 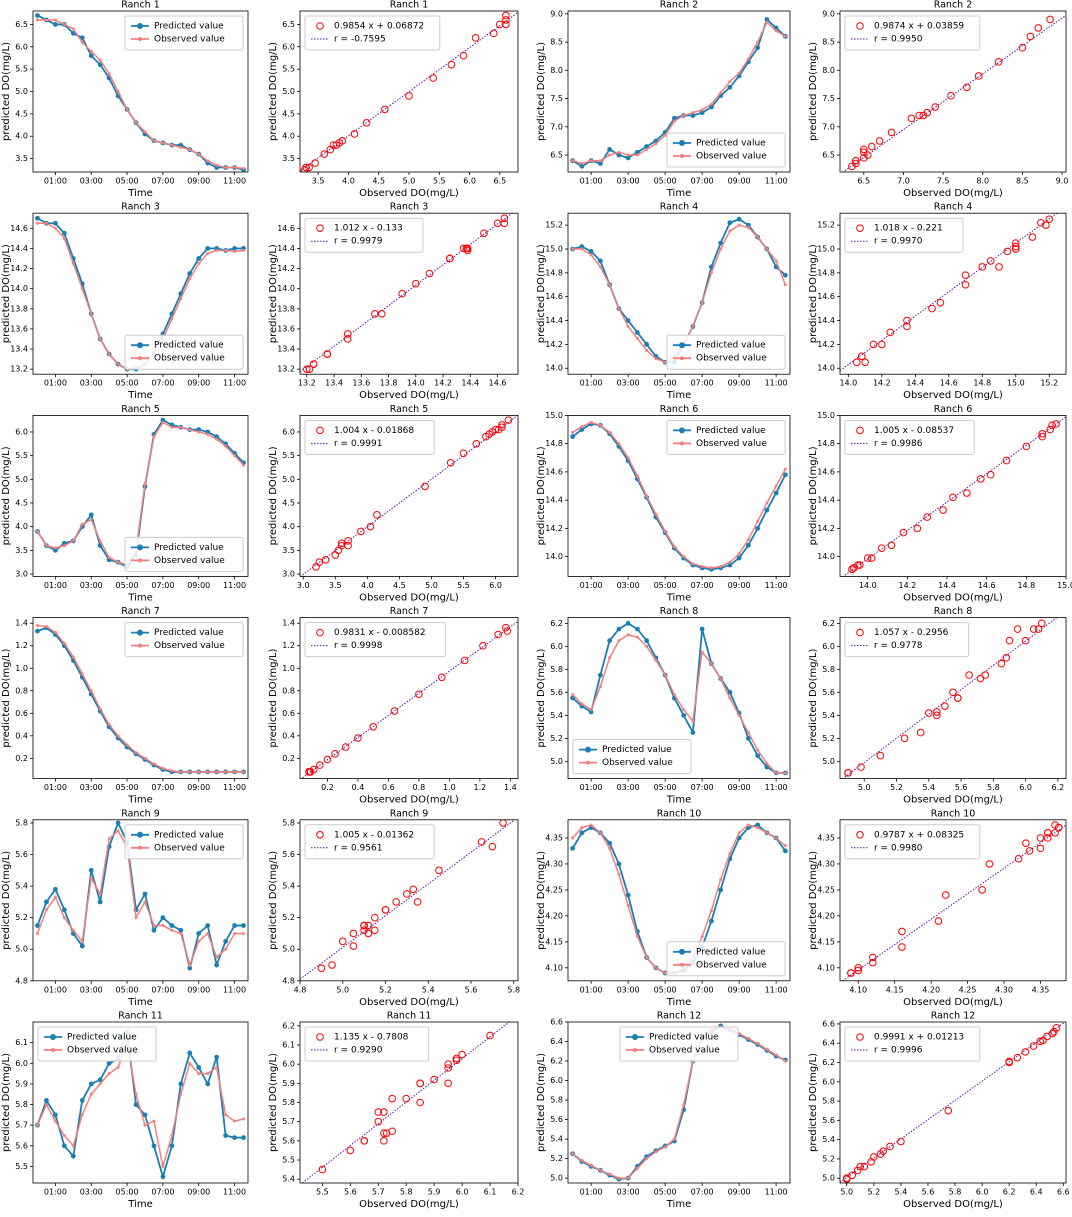 I want to click on y-tick-label: 14.0, so click(x=286, y=288).